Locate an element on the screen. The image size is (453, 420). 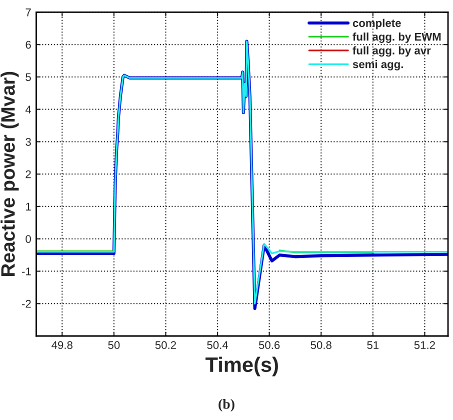
x-axis-title: Time(s) is located at coordinates (242, 366).